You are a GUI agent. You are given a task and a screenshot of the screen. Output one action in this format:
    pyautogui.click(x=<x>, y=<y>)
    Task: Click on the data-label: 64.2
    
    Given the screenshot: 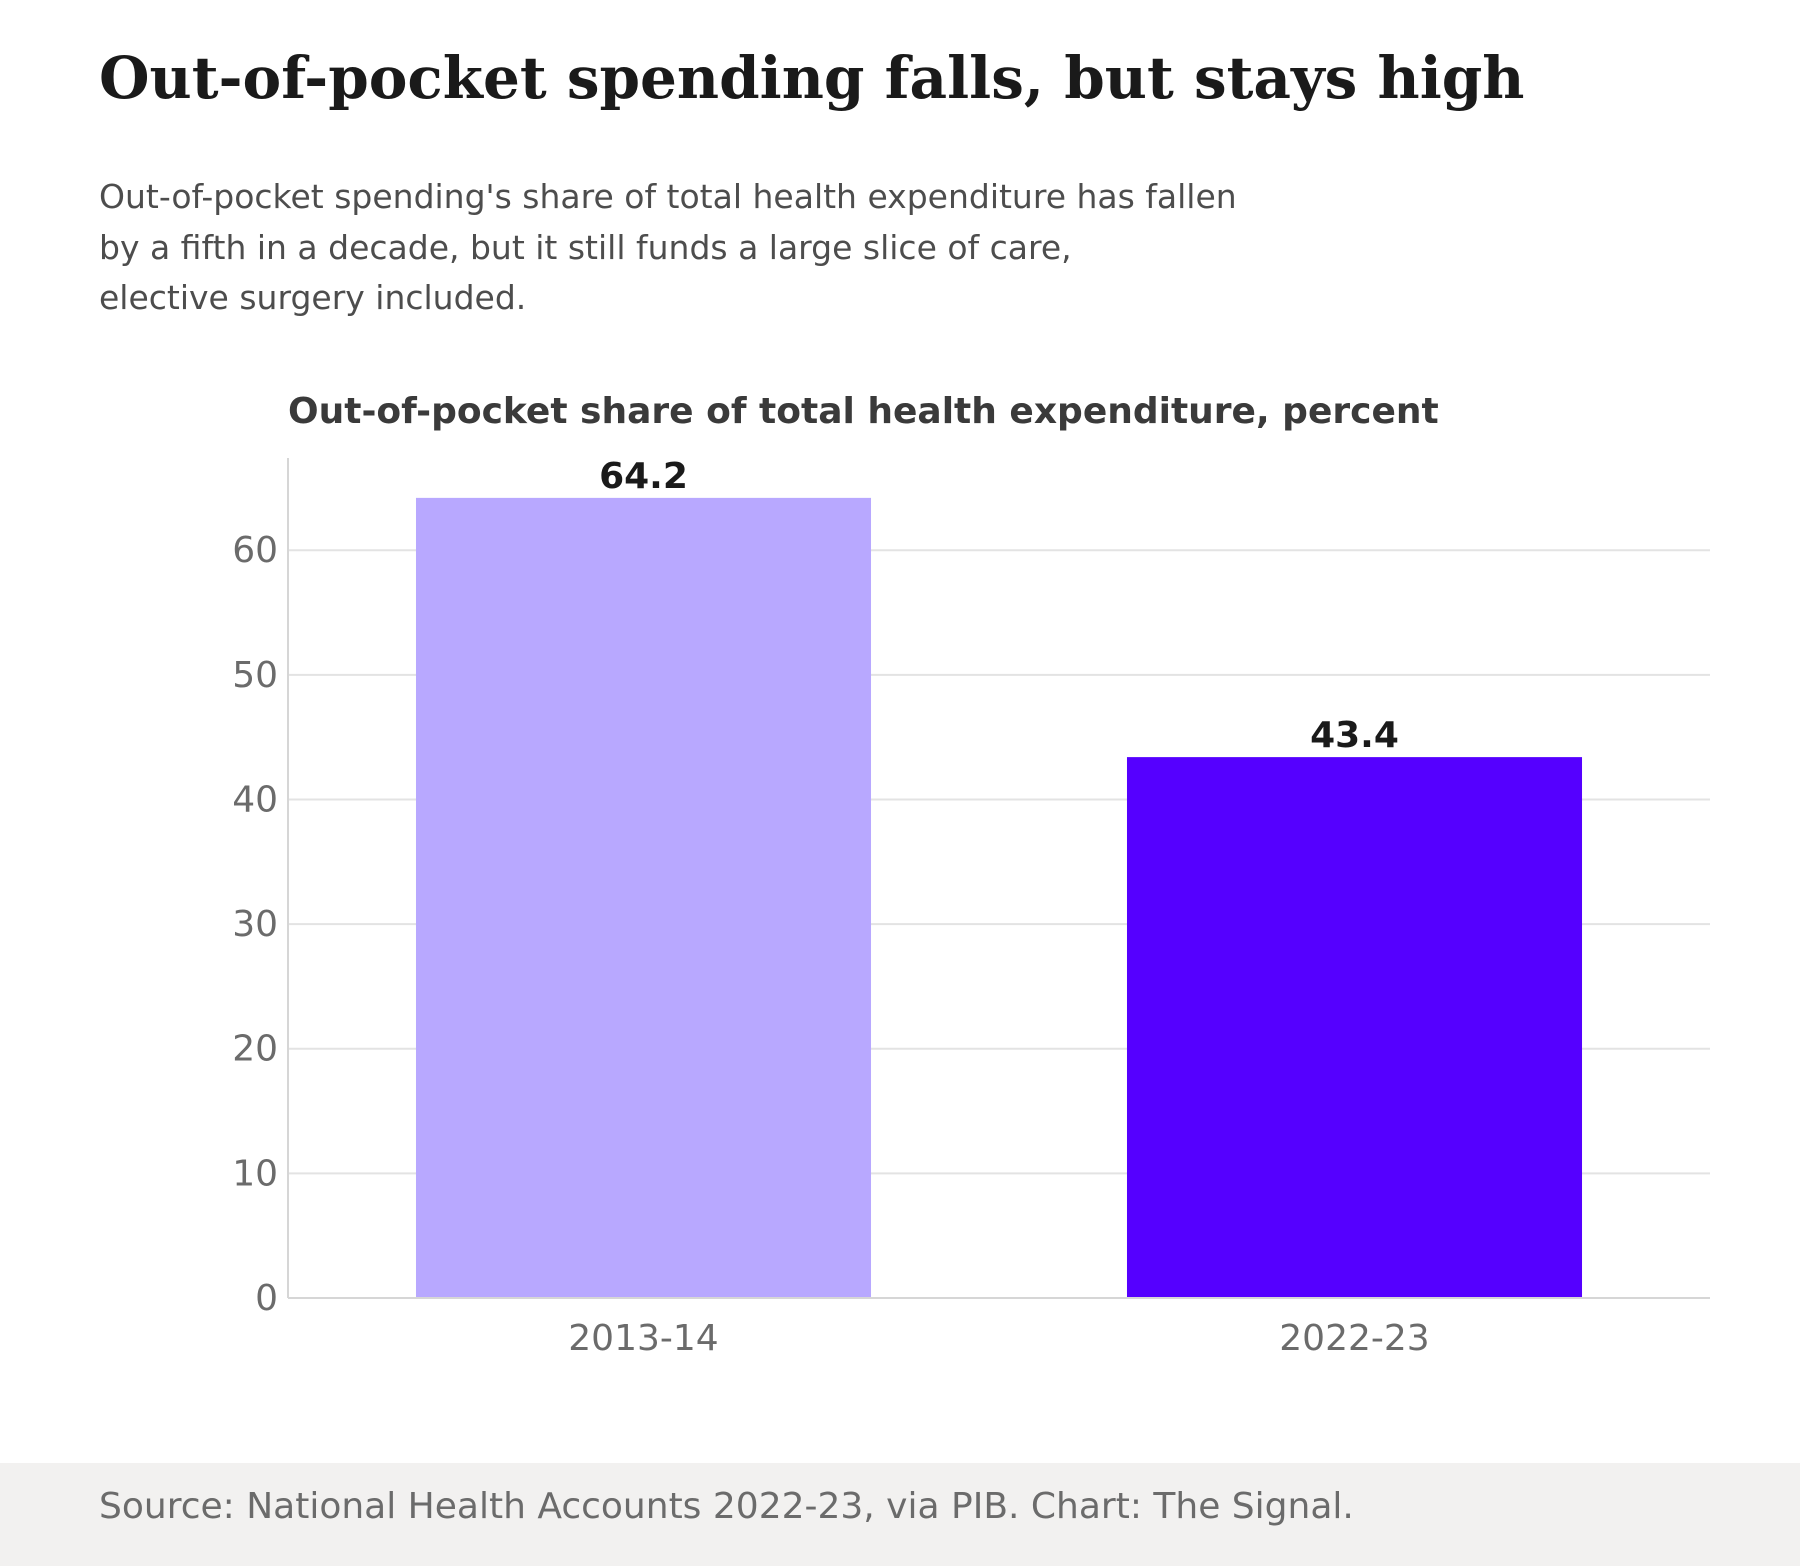 What is the action you would take?
    pyautogui.click(x=643, y=476)
    